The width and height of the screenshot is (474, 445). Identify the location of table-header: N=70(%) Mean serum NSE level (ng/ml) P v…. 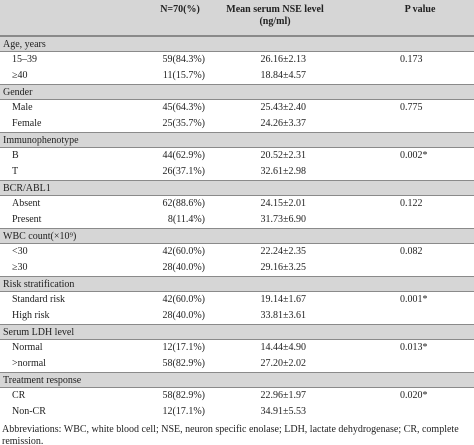
(237, 18).